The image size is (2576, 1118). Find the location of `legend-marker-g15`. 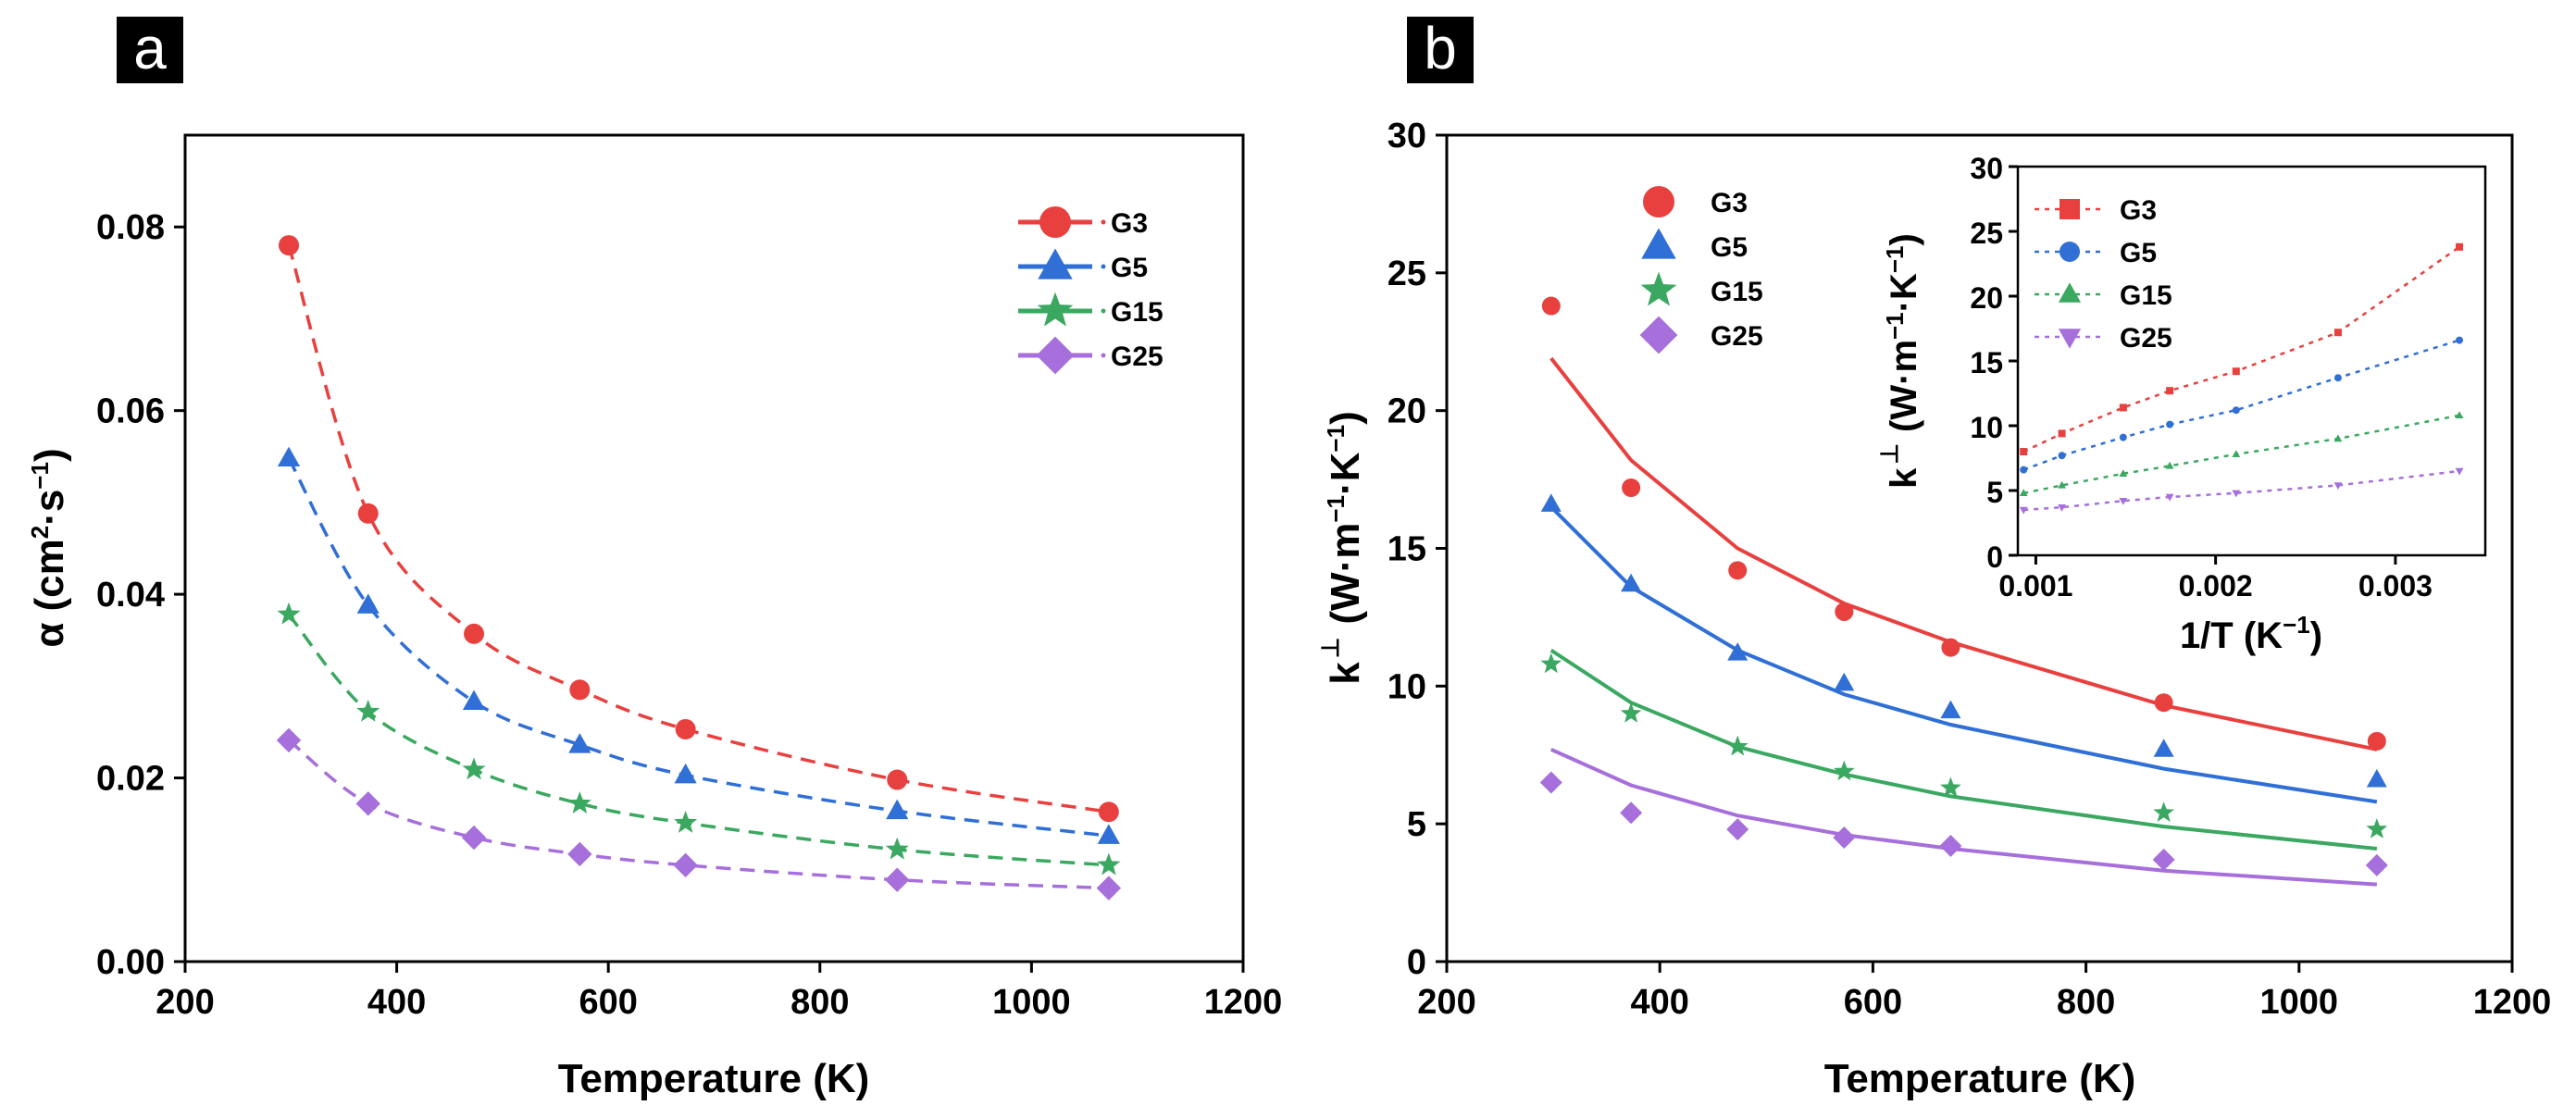

legend-marker-g15 is located at coordinates (1055, 309).